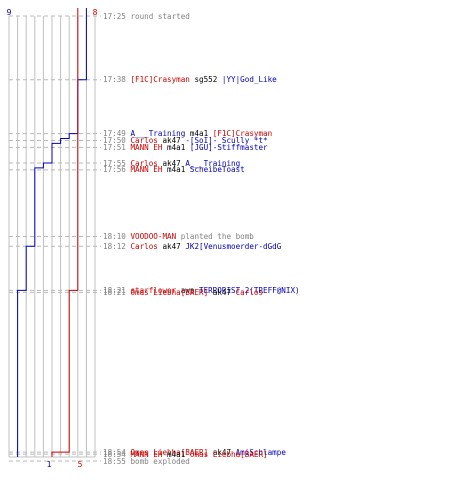 The width and height of the screenshot is (450, 500). Describe the element at coordinates (80, 464) in the screenshot. I see `t-end-count-label: 5` at that location.